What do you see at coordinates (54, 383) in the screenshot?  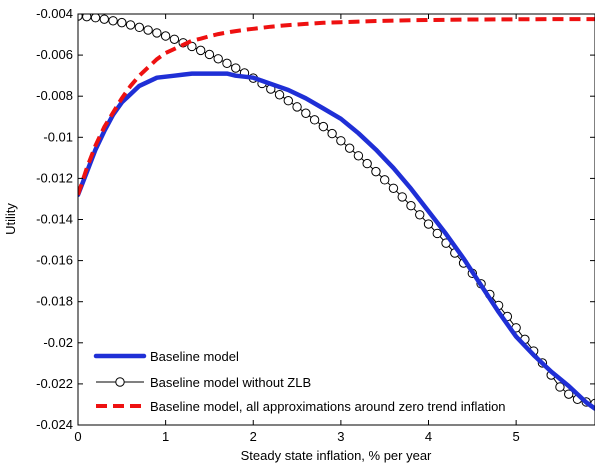 I see `y-tick-label: -0.022` at bounding box center [54, 383].